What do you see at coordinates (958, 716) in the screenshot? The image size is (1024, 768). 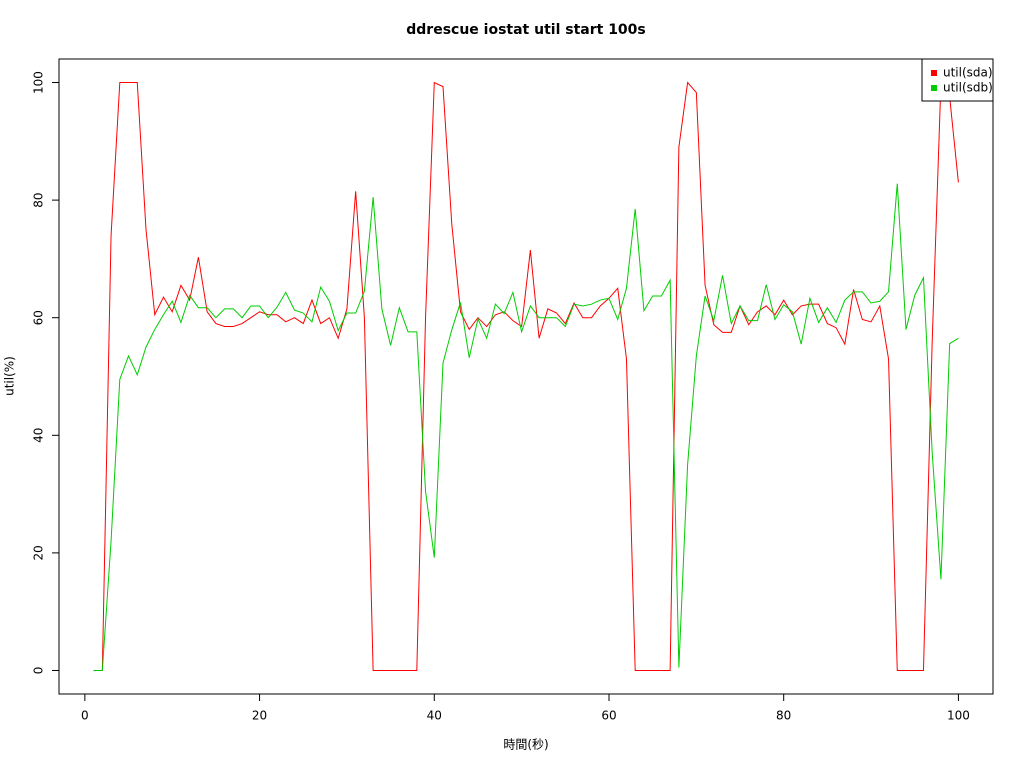 I see `x-tick-label: 100` at bounding box center [958, 716].